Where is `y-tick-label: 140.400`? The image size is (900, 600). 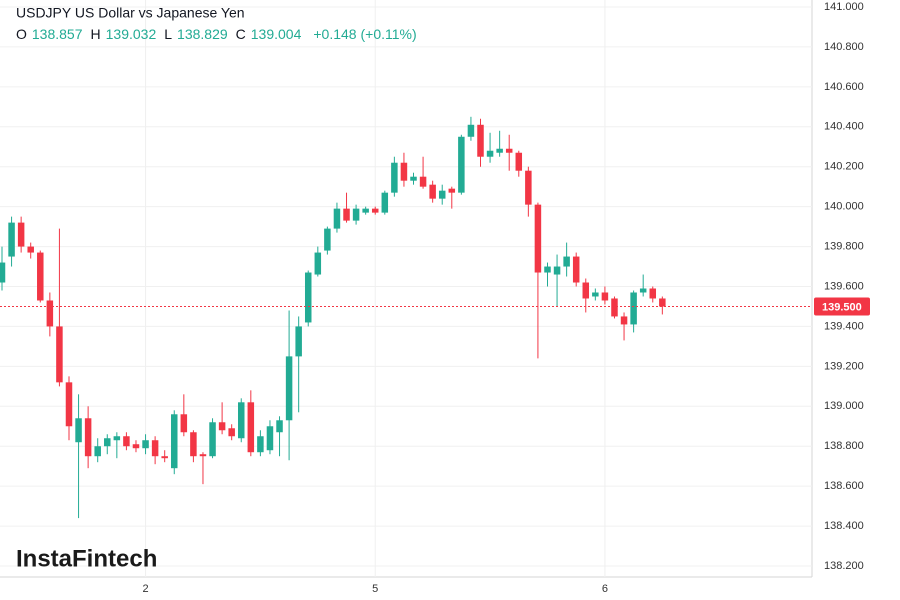
y-tick-label: 140.400 is located at coordinates (844, 127).